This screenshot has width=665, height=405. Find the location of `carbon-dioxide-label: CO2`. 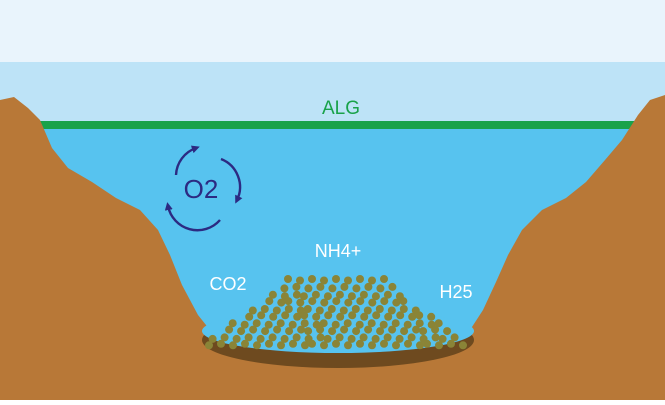

carbon-dioxide-label: CO2 is located at coordinates (227, 284).